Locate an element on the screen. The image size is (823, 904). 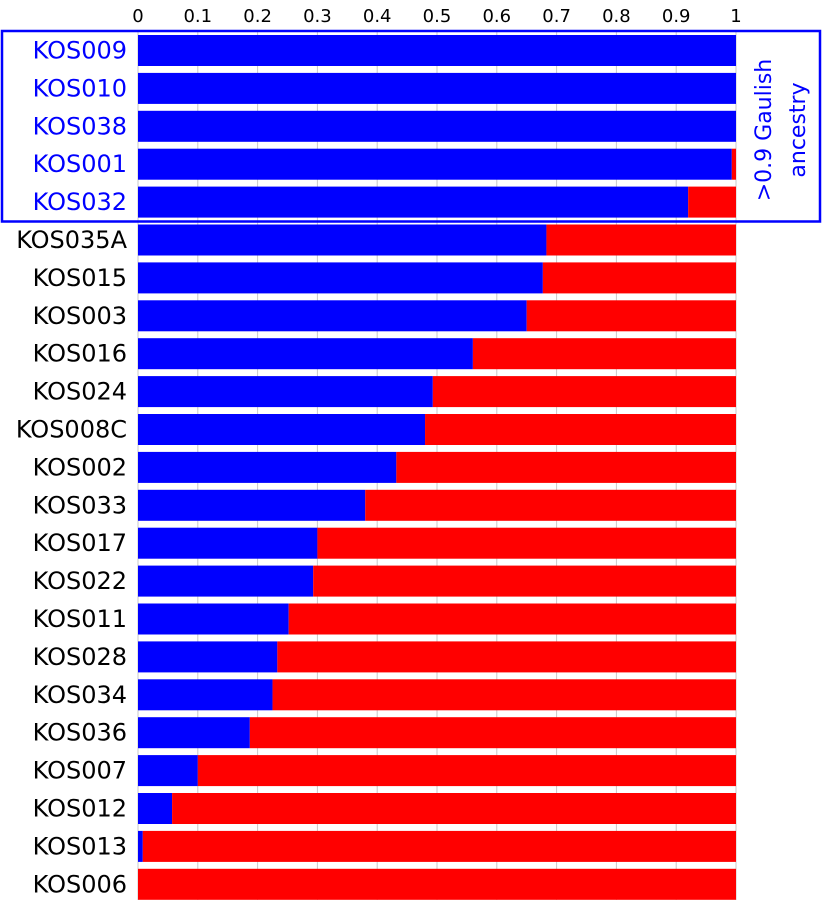
bar-segment-series-2-kos022 is located at coordinates (524, 581).